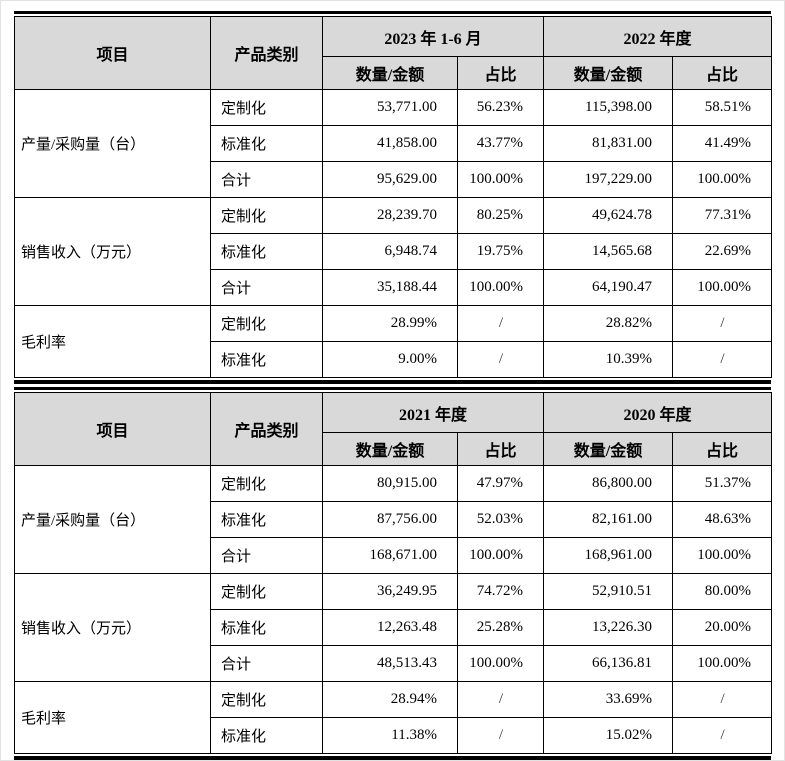 This screenshot has width=785, height=761. What do you see at coordinates (112, 627) in the screenshot?
I see `item-cell: 销售收入（万元）` at bounding box center [112, 627].